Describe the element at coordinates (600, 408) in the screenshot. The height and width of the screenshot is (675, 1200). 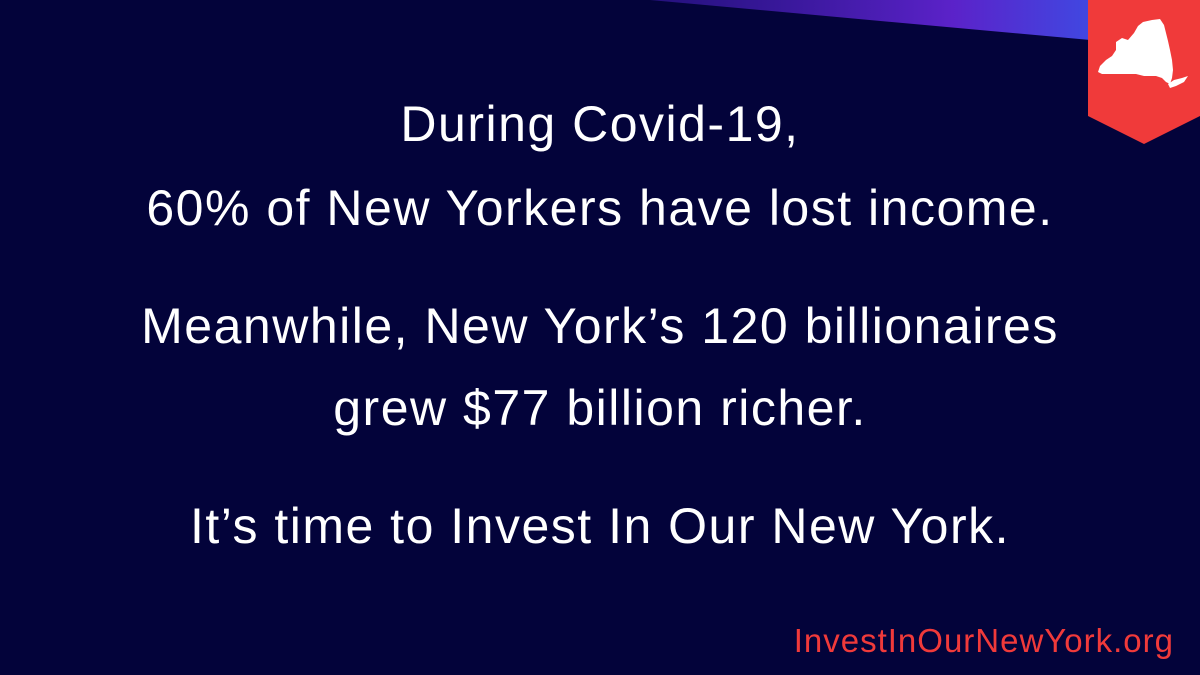
I see `message-line-4: grew $77 billion richer.` at that location.